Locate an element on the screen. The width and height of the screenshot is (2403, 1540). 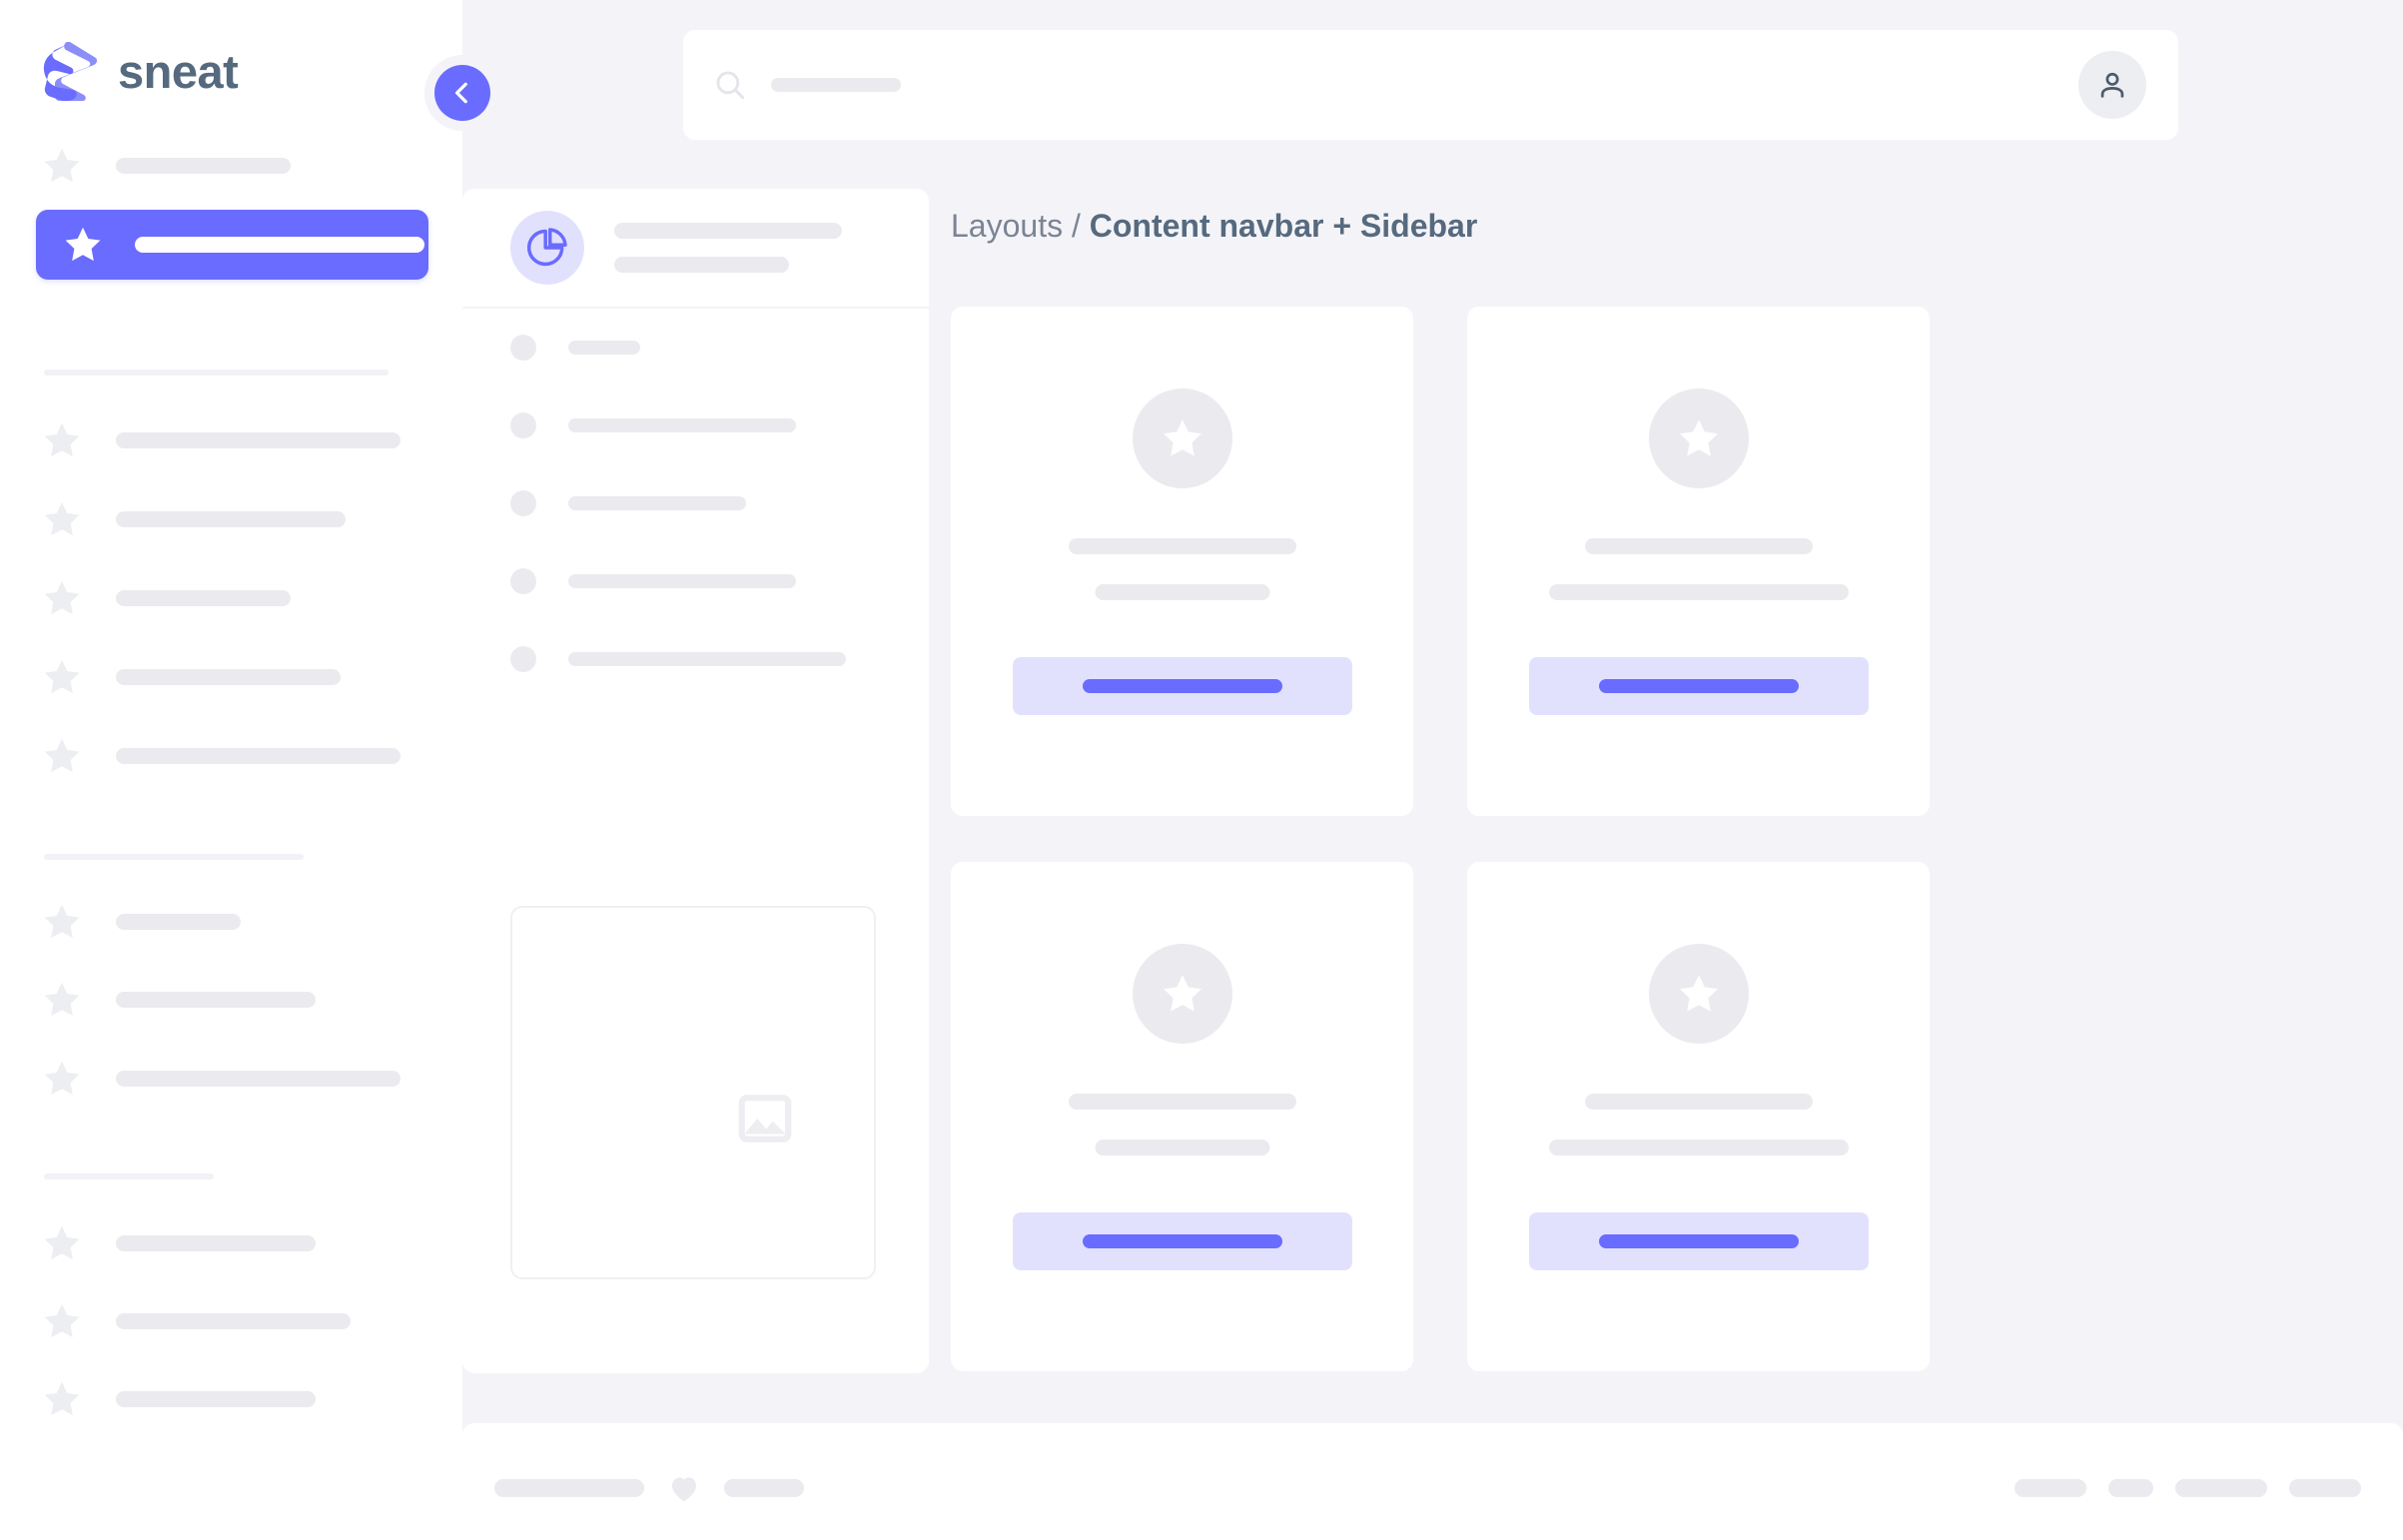
search-input is located at coordinates (836, 85).